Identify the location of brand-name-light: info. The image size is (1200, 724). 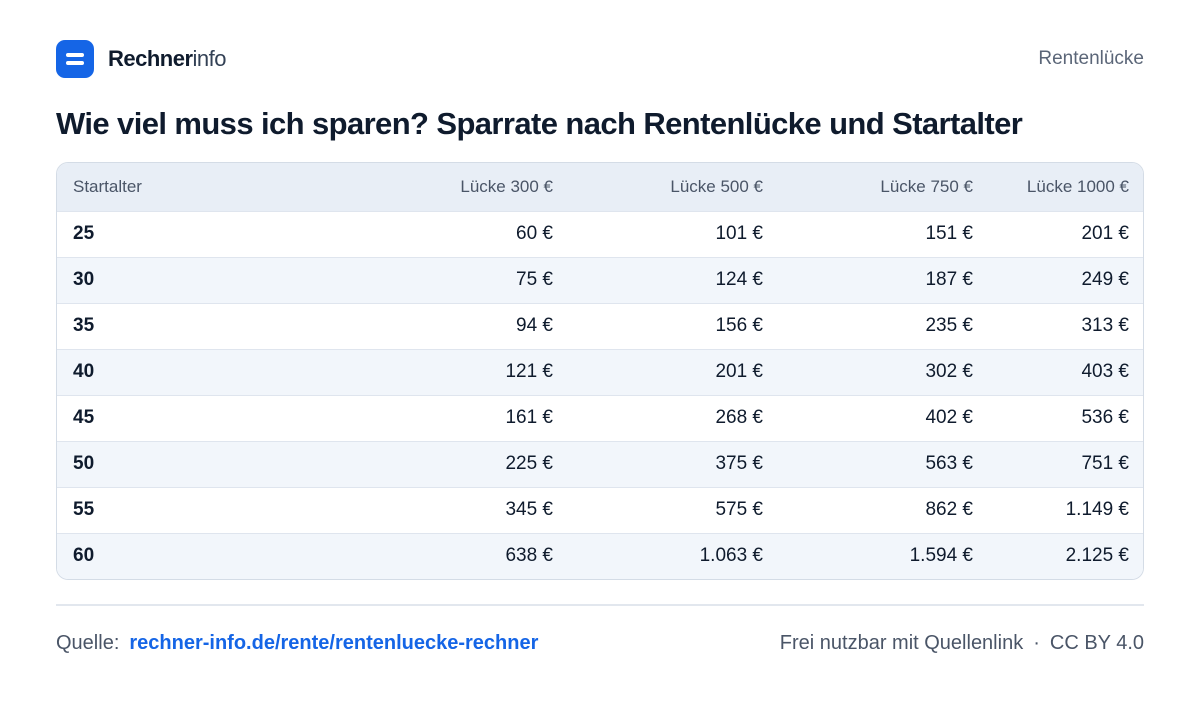
(209, 58).